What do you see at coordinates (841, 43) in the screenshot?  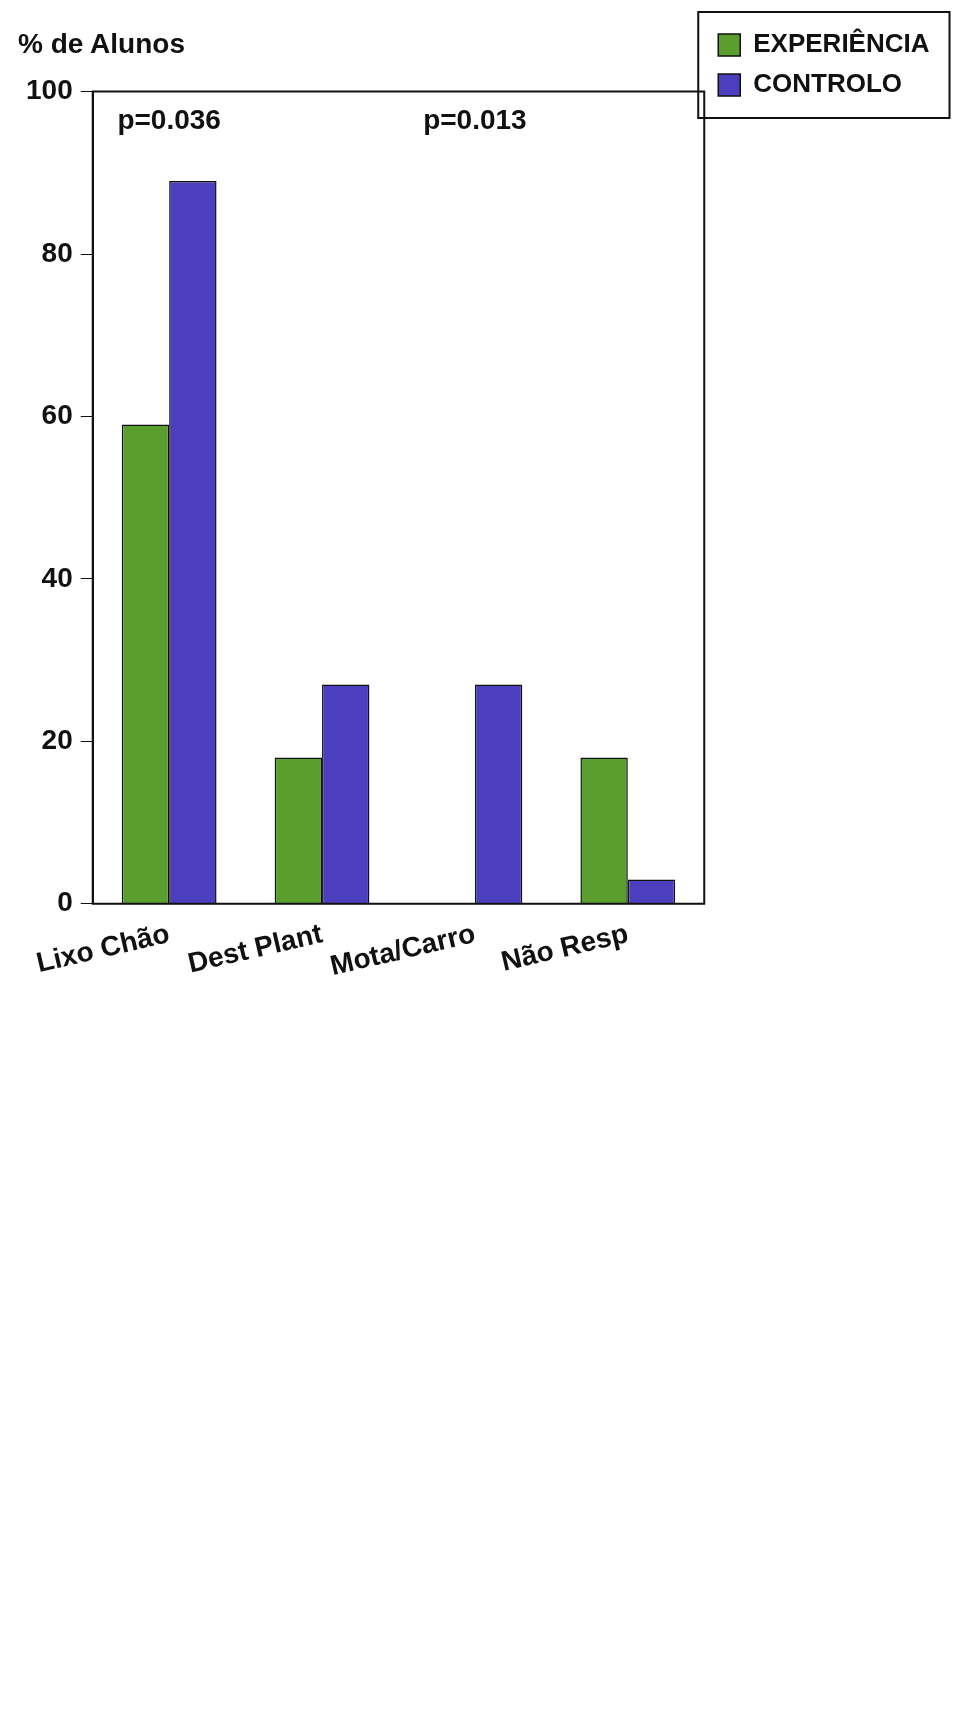 I see `legend-label: EXPERIÊNCIA` at bounding box center [841, 43].